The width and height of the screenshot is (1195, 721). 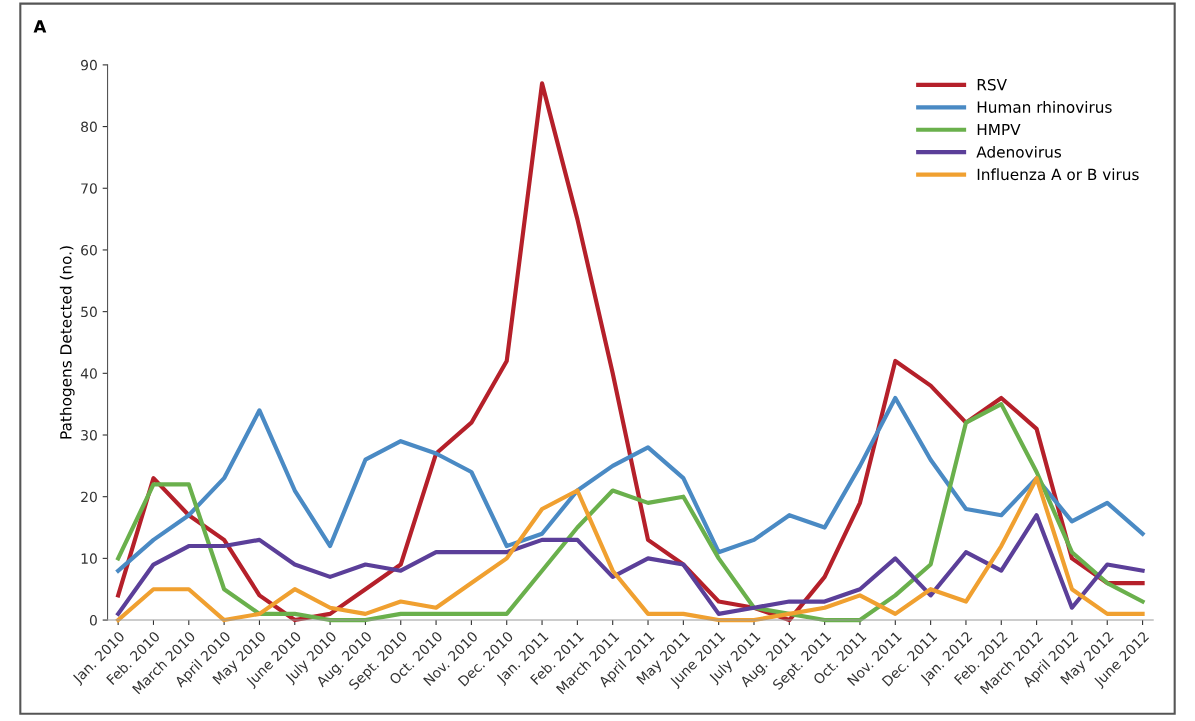 What do you see at coordinates (89, 250) in the screenshot?
I see `y-tick-label: 60` at bounding box center [89, 250].